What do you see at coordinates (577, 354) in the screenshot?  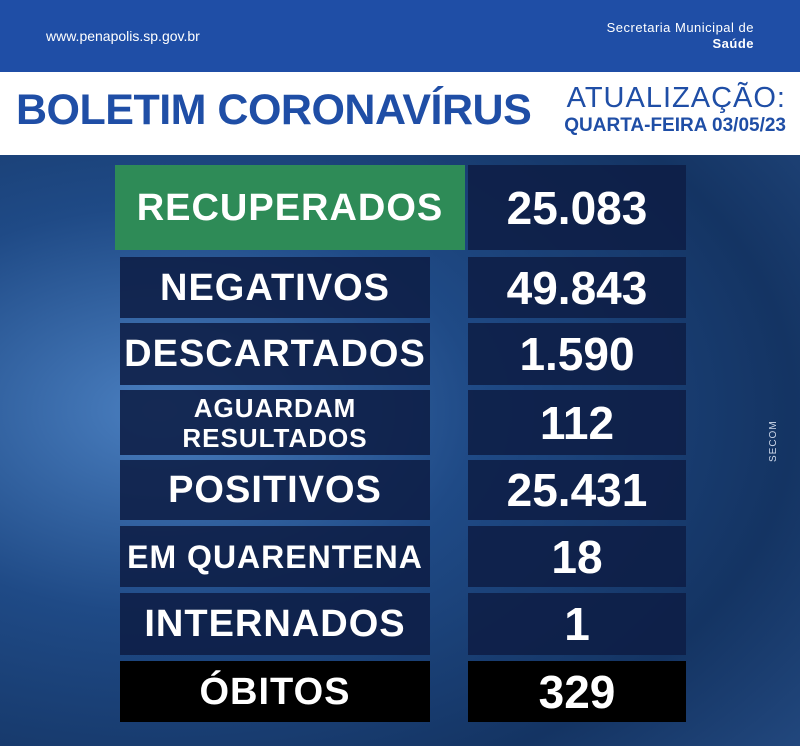 I see `row-value: 1.590` at bounding box center [577, 354].